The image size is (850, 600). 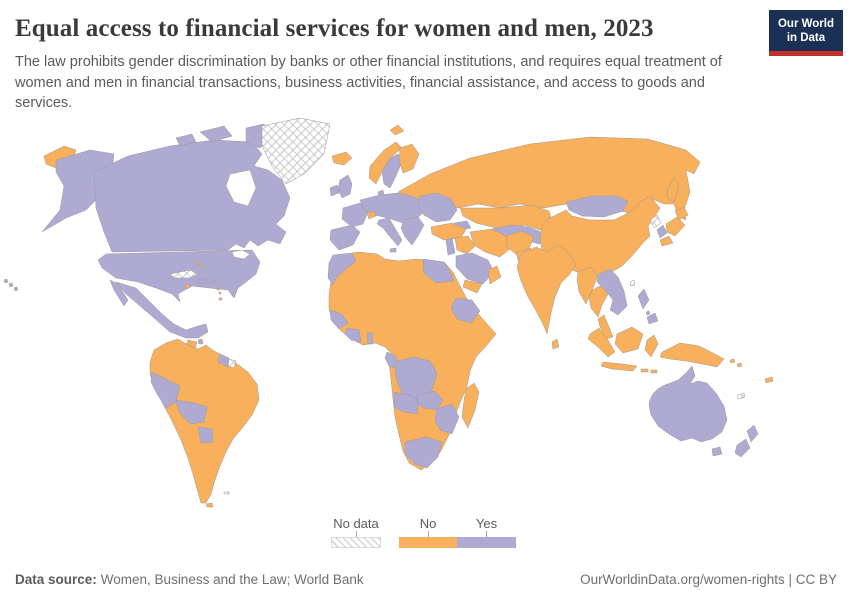 What do you see at coordinates (673, 190) in the screenshot?
I see `country-russia-sakhalin` at bounding box center [673, 190].